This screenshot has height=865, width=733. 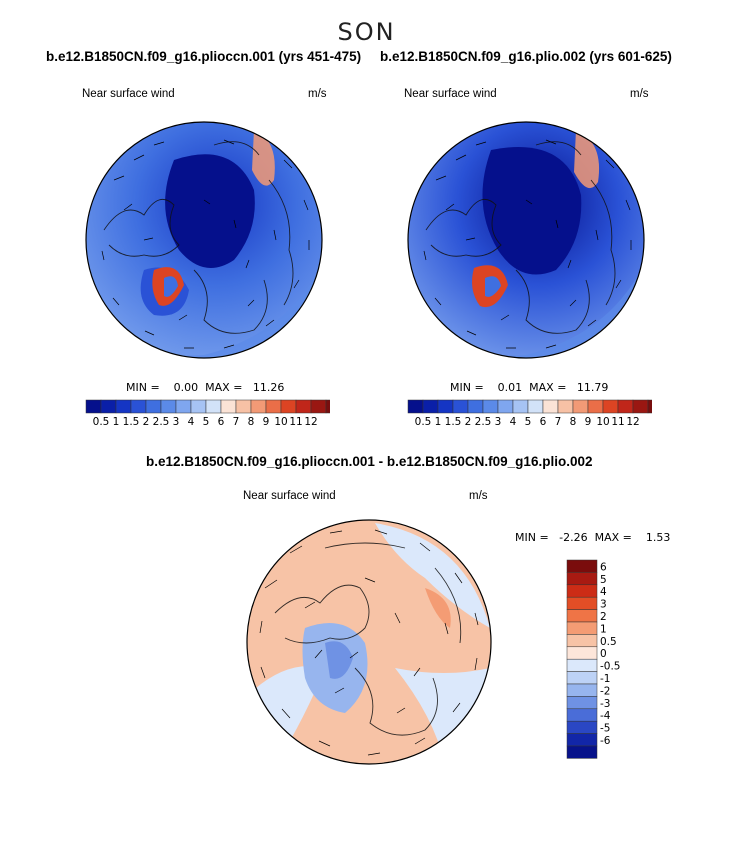 What do you see at coordinates (605, 691) in the screenshot?
I see `panel-3-colorbar-label: -2` at bounding box center [605, 691].